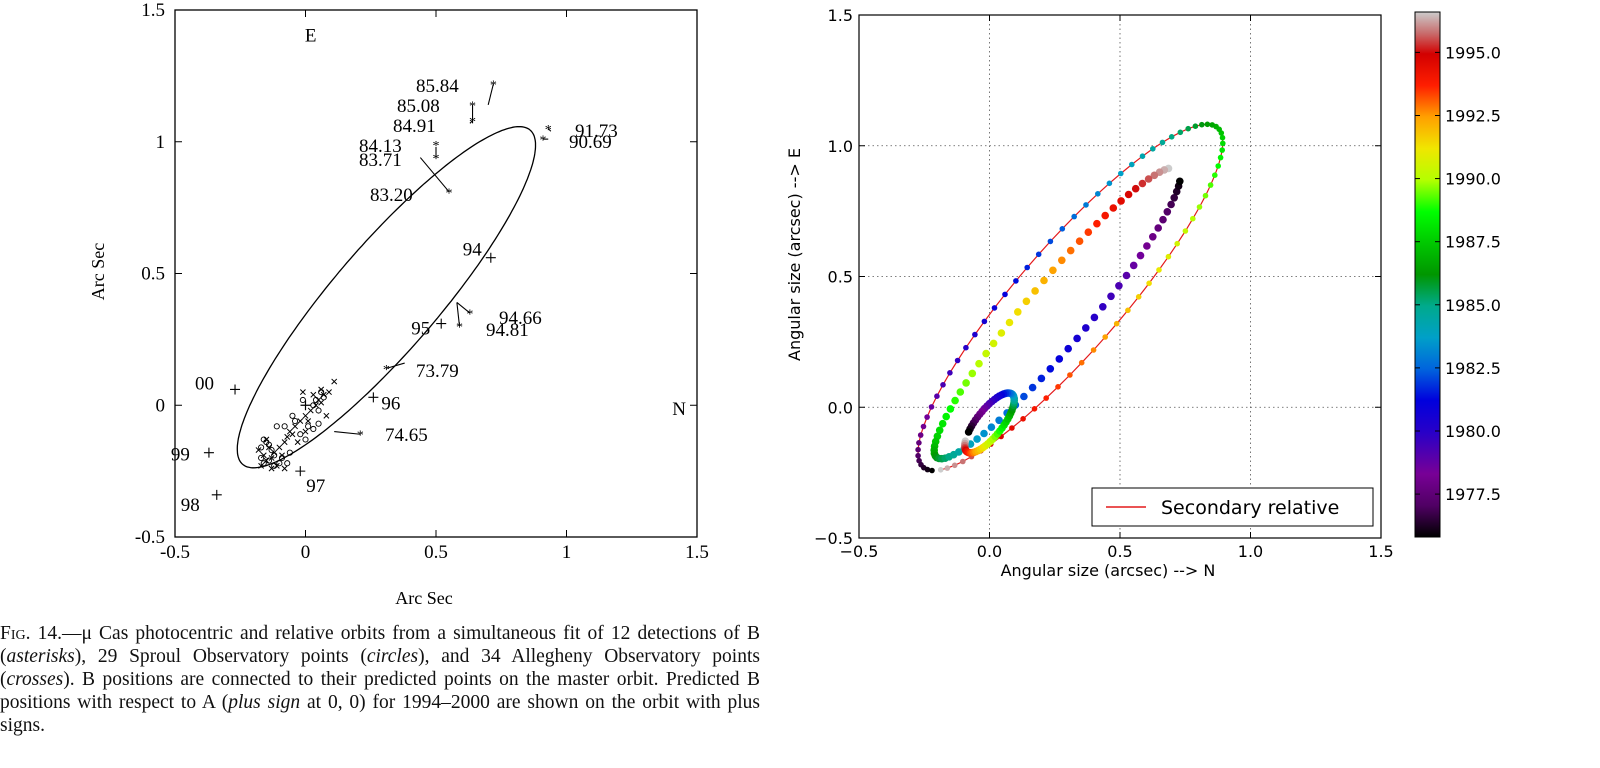 The height and width of the screenshot is (768, 1600). I want to click on b-epoch-label: 85.84, so click(437, 86).